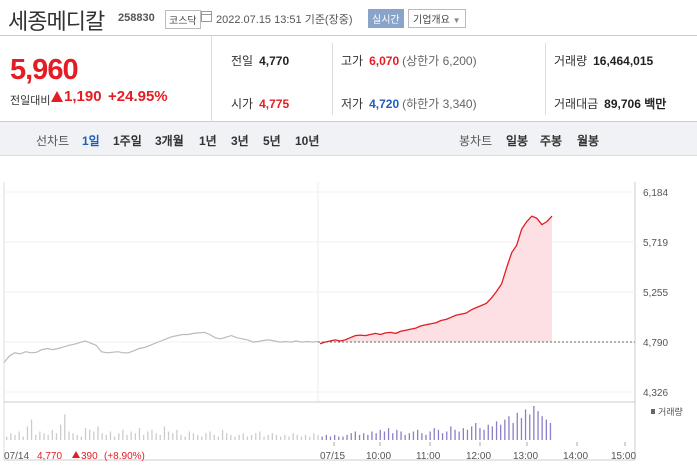 The width and height of the screenshot is (697, 467). What do you see at coordinates (260, 104) in the screenshot?
I see `open-cell: 시가 4,775` at bounding box center [260, 104].